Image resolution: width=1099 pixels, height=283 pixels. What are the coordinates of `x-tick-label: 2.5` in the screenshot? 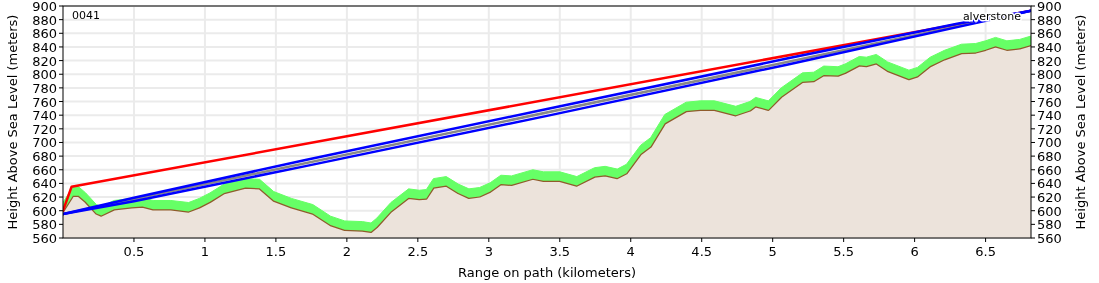 It's located at (418, 251).